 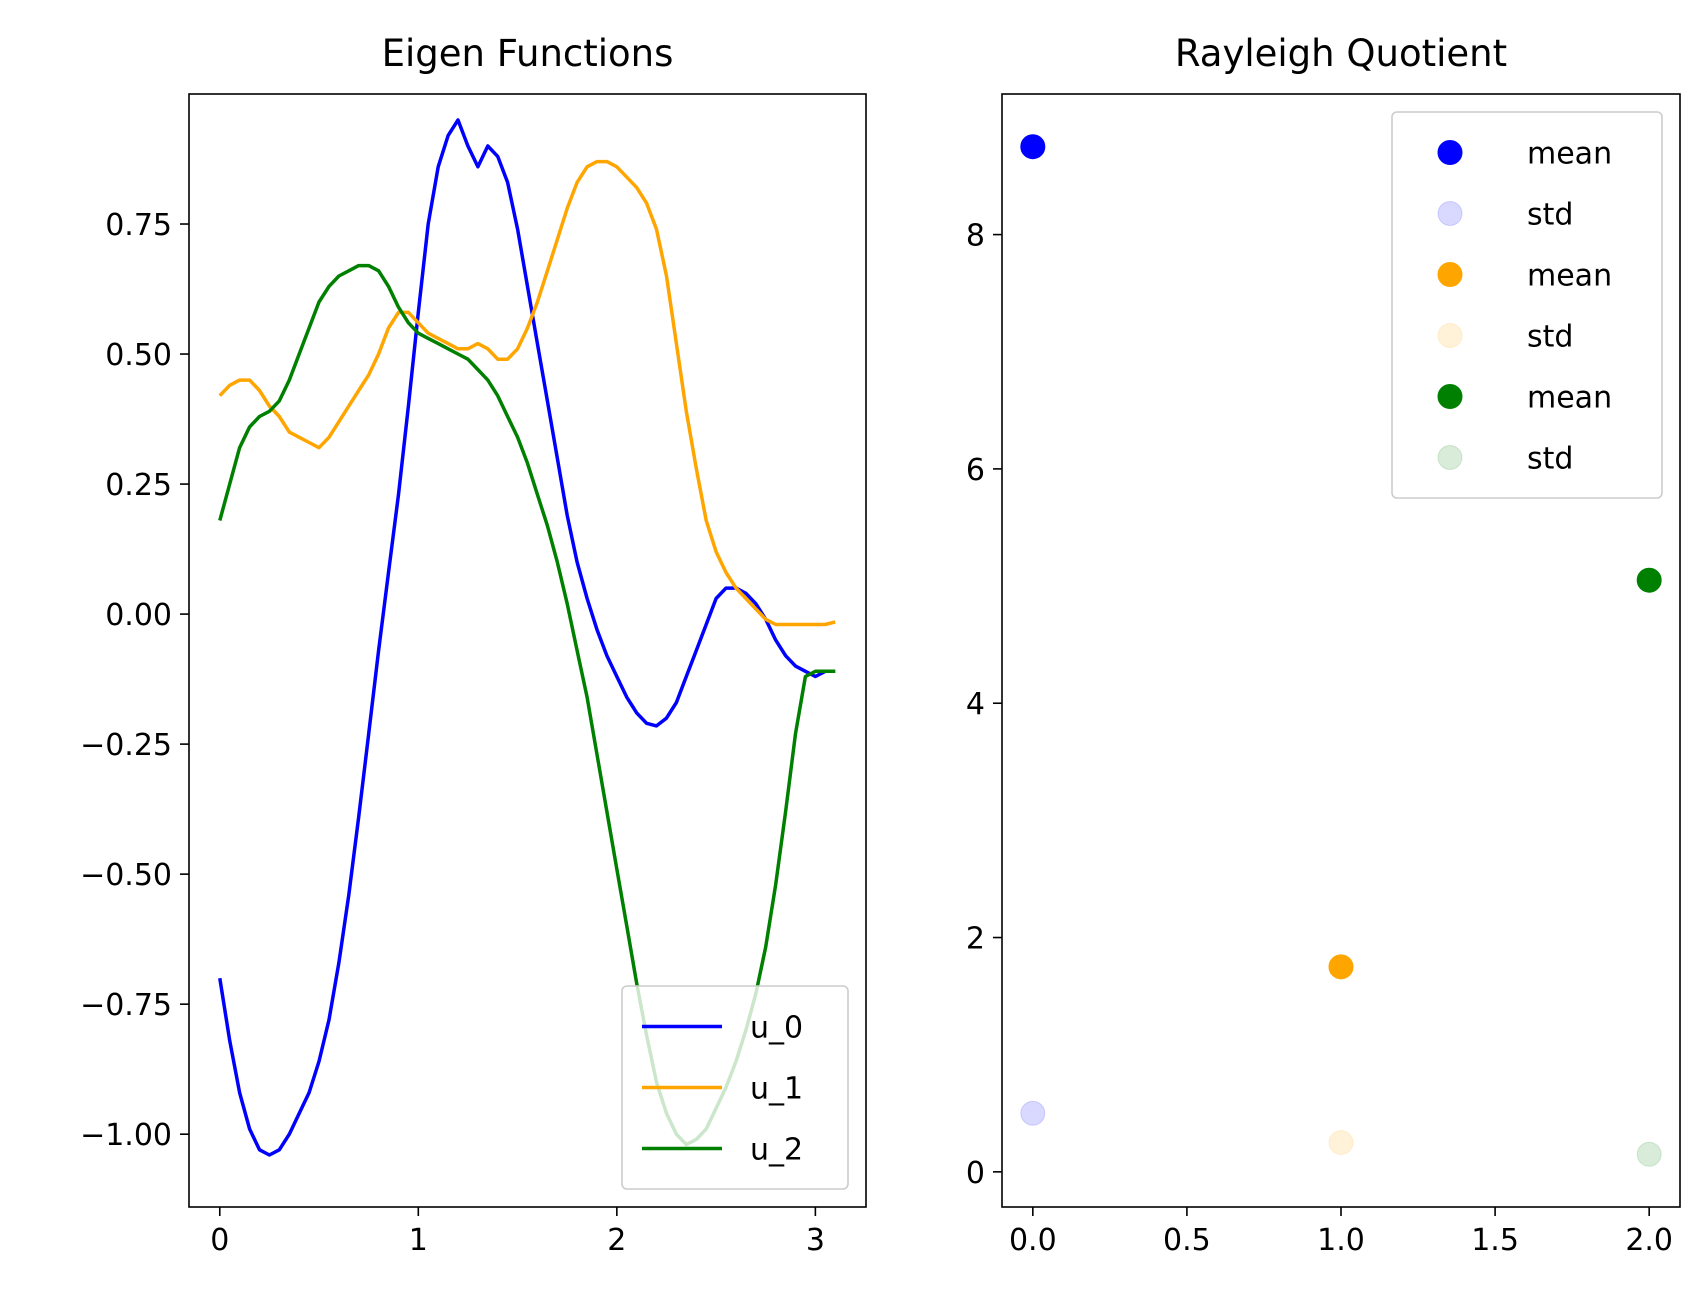 What do you see at coordinates (1649, 1240) in the screenshot?
I see `x-tick-label: 2.0` at bounding box center [1649, 1240].